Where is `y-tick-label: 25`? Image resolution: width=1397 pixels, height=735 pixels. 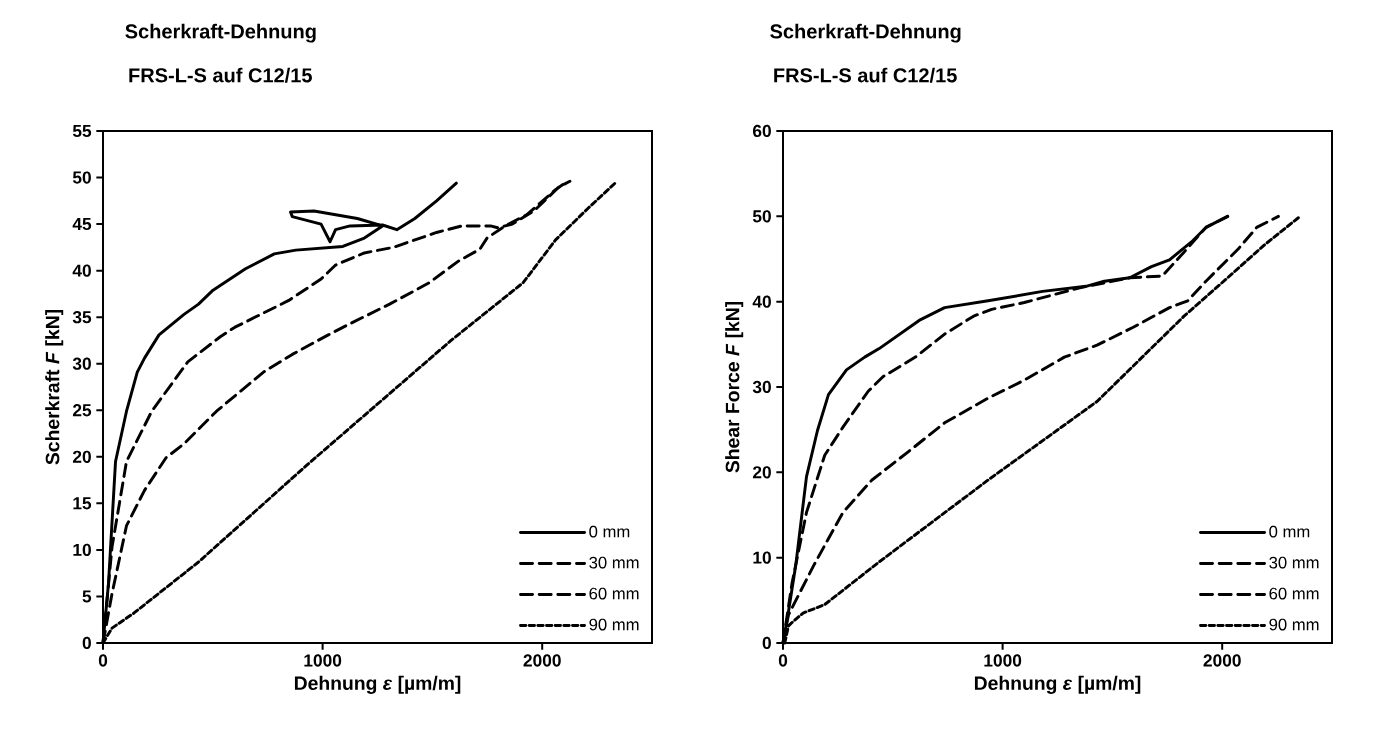 y-tick-label: 25 is located at coordinates (82, 410).